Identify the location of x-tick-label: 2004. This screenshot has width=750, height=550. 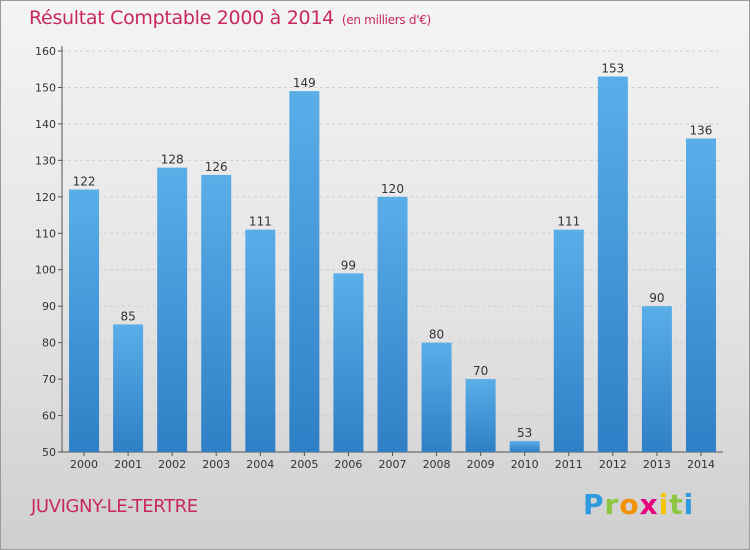
(260, 464).